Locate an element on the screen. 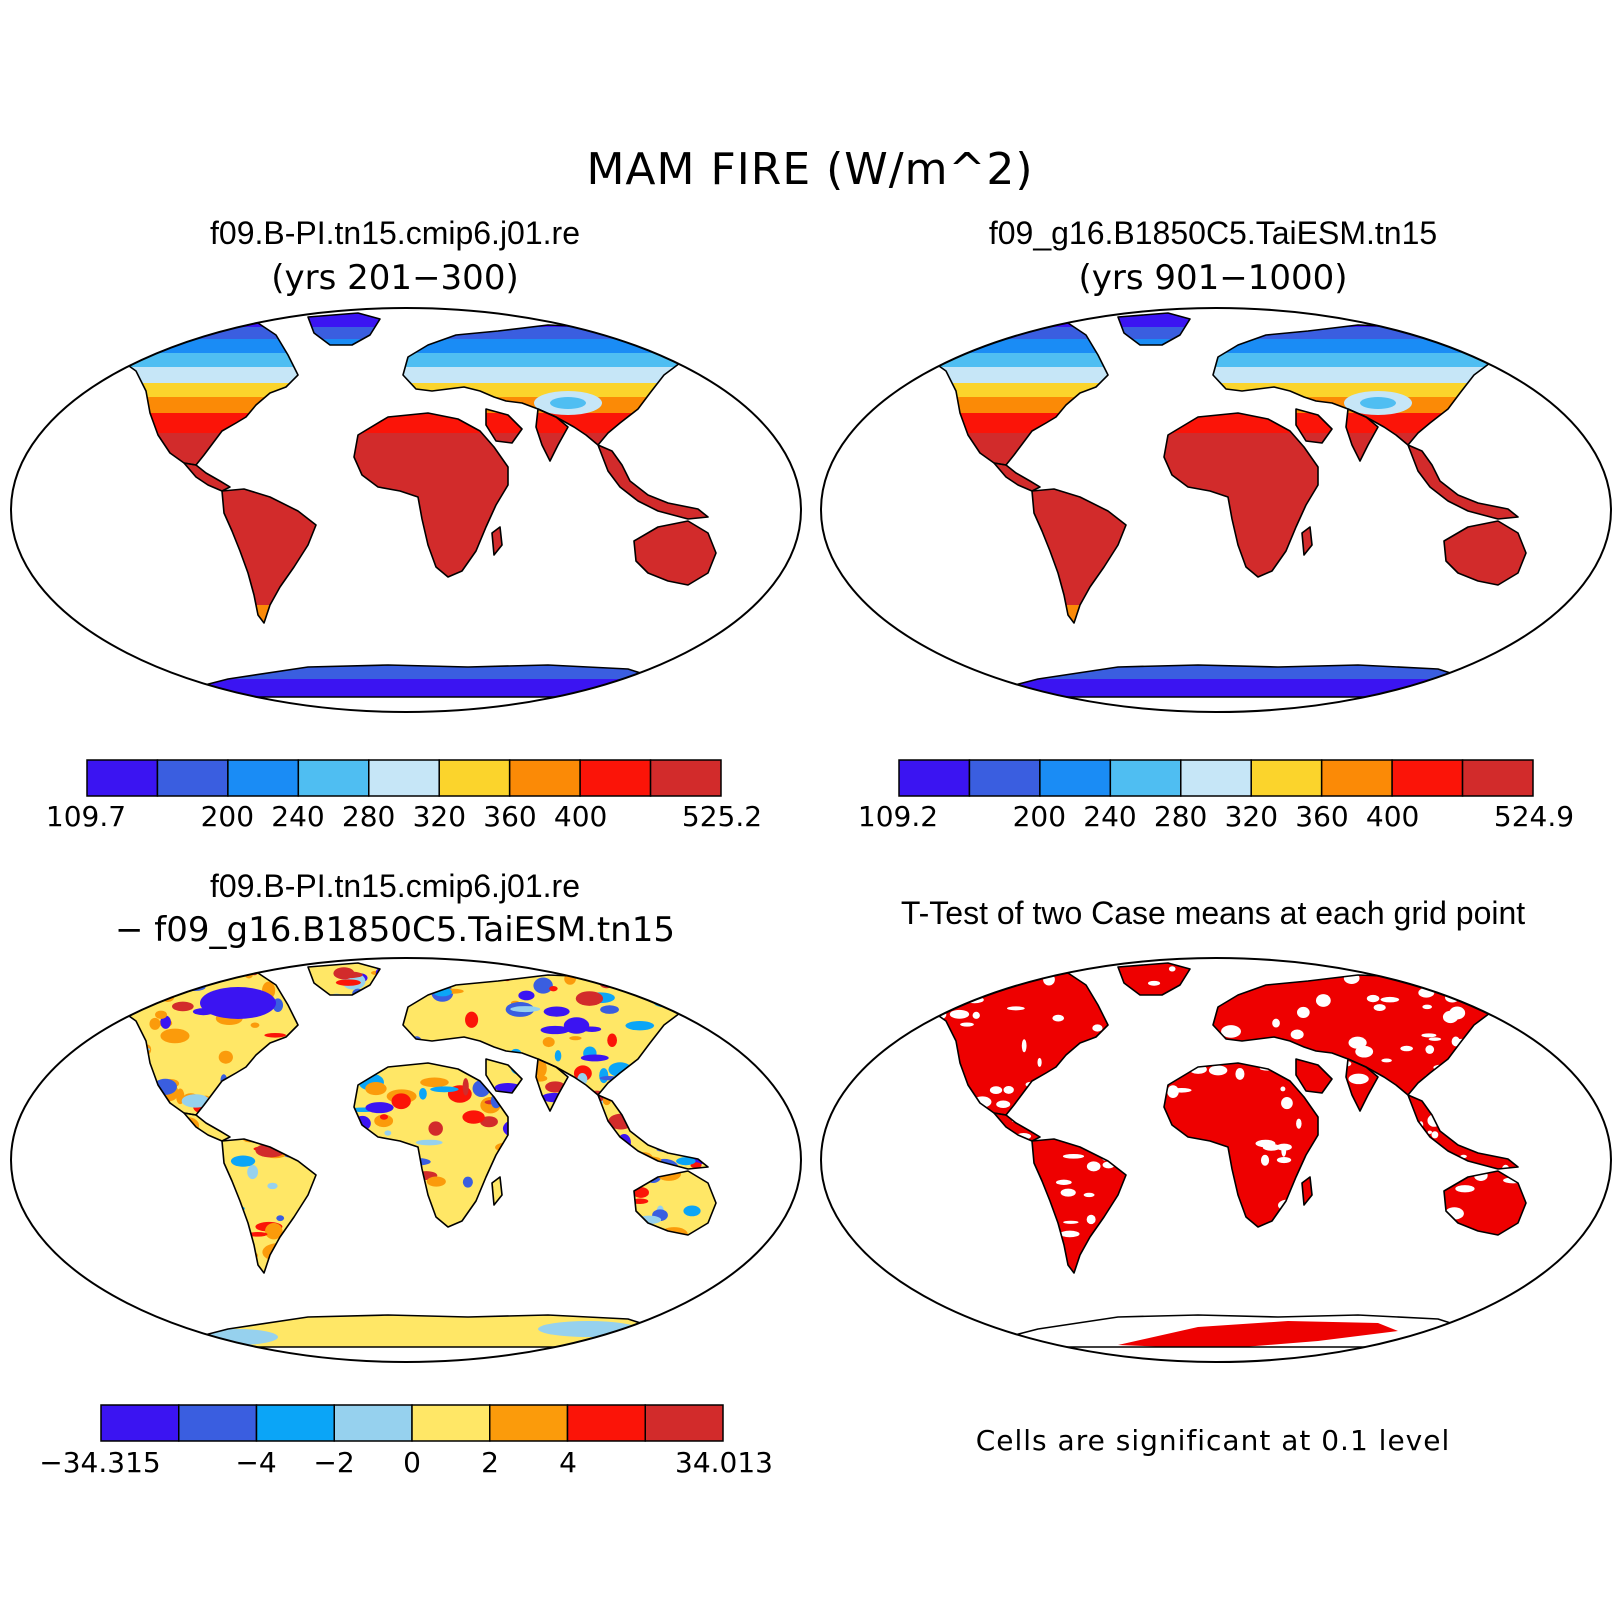  colorbar-label: −2 is located at coordinates (334, 1462).